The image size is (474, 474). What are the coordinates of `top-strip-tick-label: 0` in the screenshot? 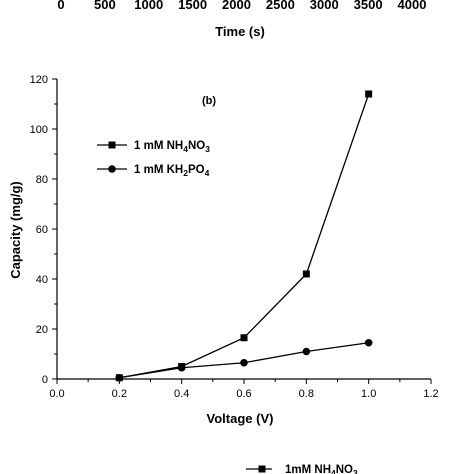 It's located at (60, 6).